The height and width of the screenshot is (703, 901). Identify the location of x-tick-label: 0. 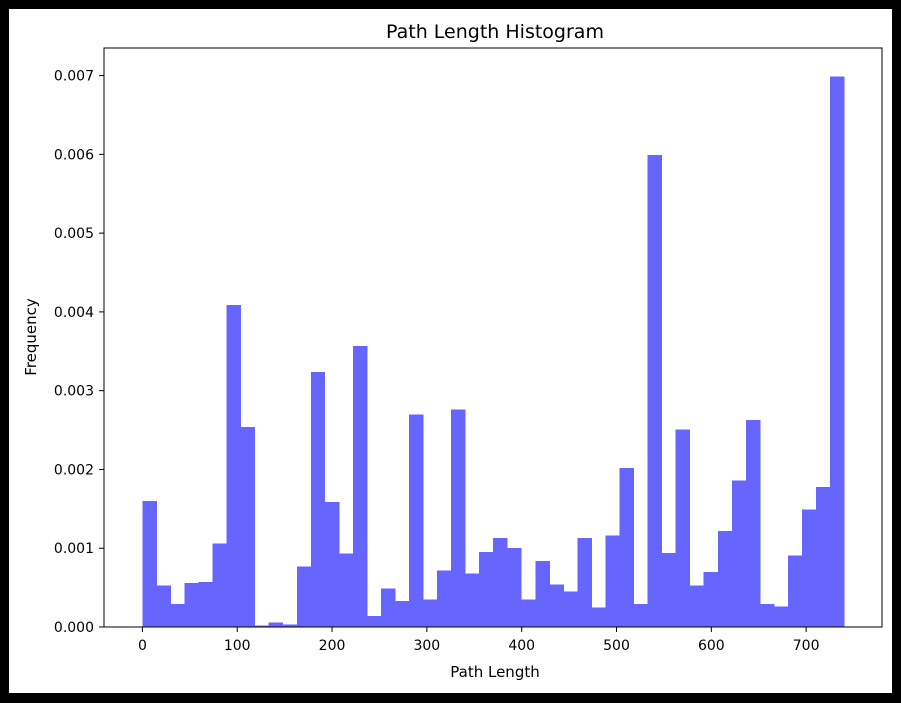
(142, 646).